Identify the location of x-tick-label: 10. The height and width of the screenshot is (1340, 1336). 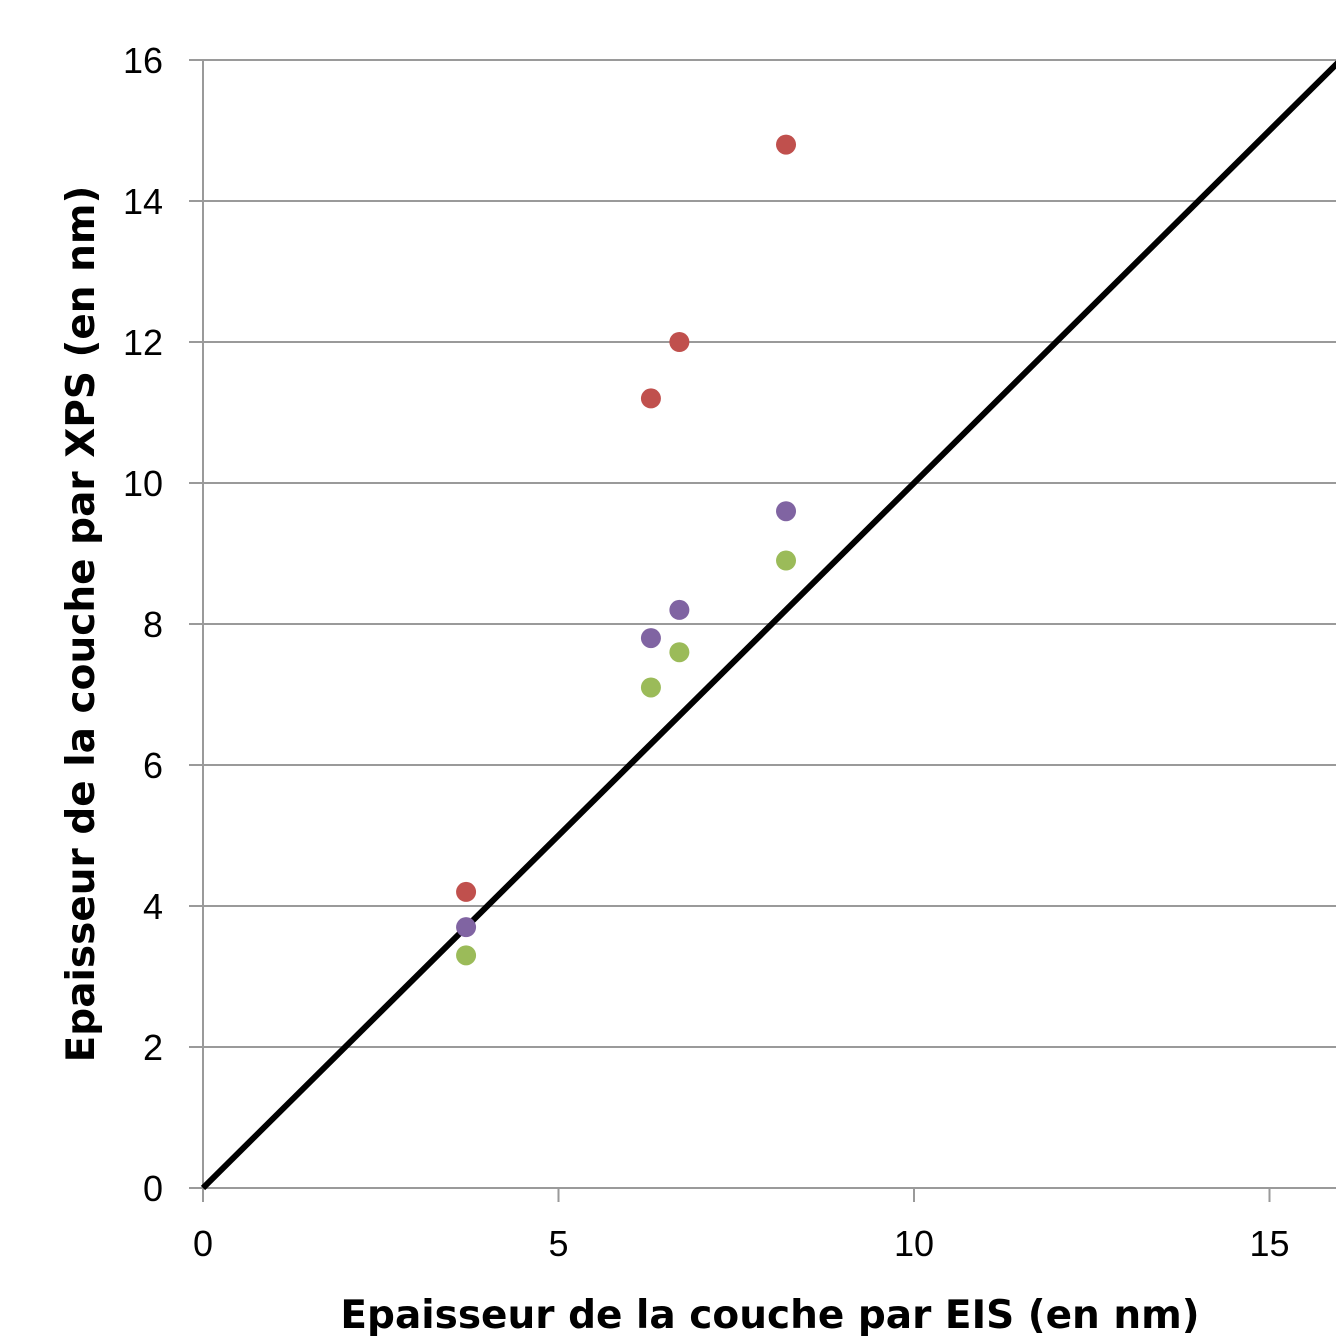
(914, 1243).